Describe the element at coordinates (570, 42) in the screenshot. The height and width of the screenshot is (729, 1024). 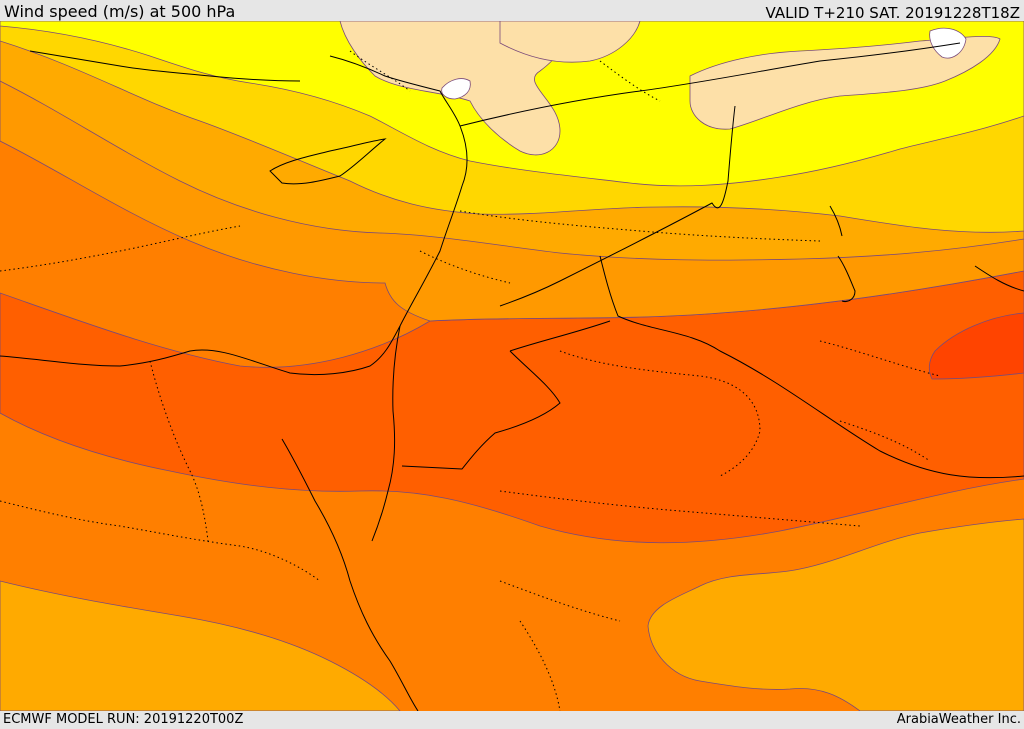
I see `band-very-low-top` at that location.